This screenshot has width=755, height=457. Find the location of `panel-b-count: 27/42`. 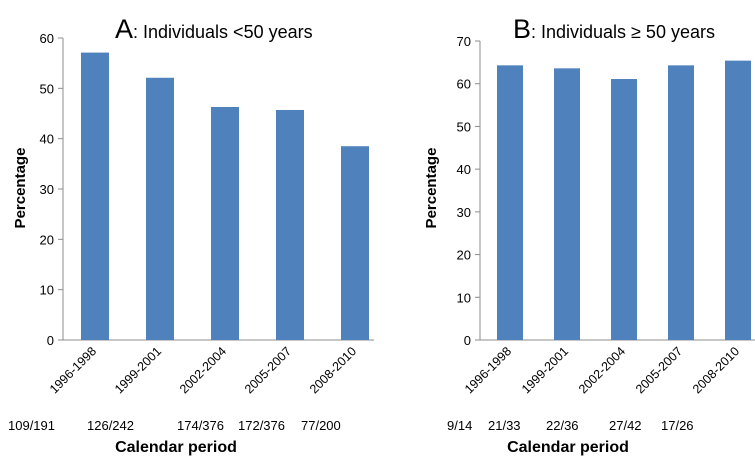

panel-b-count: 27/42 is located at coordinates (625, 425).